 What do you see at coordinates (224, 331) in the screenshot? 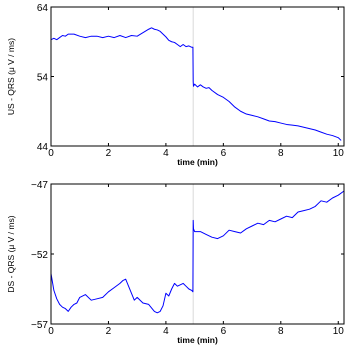
I see `chart-2-x-tick-label: 6` at bounding box center [224, 331].